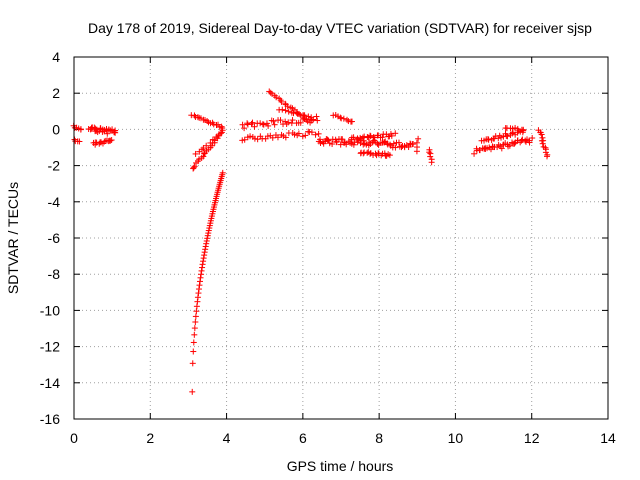  I want to click on y-tick-label: 0, so click(56, 129).